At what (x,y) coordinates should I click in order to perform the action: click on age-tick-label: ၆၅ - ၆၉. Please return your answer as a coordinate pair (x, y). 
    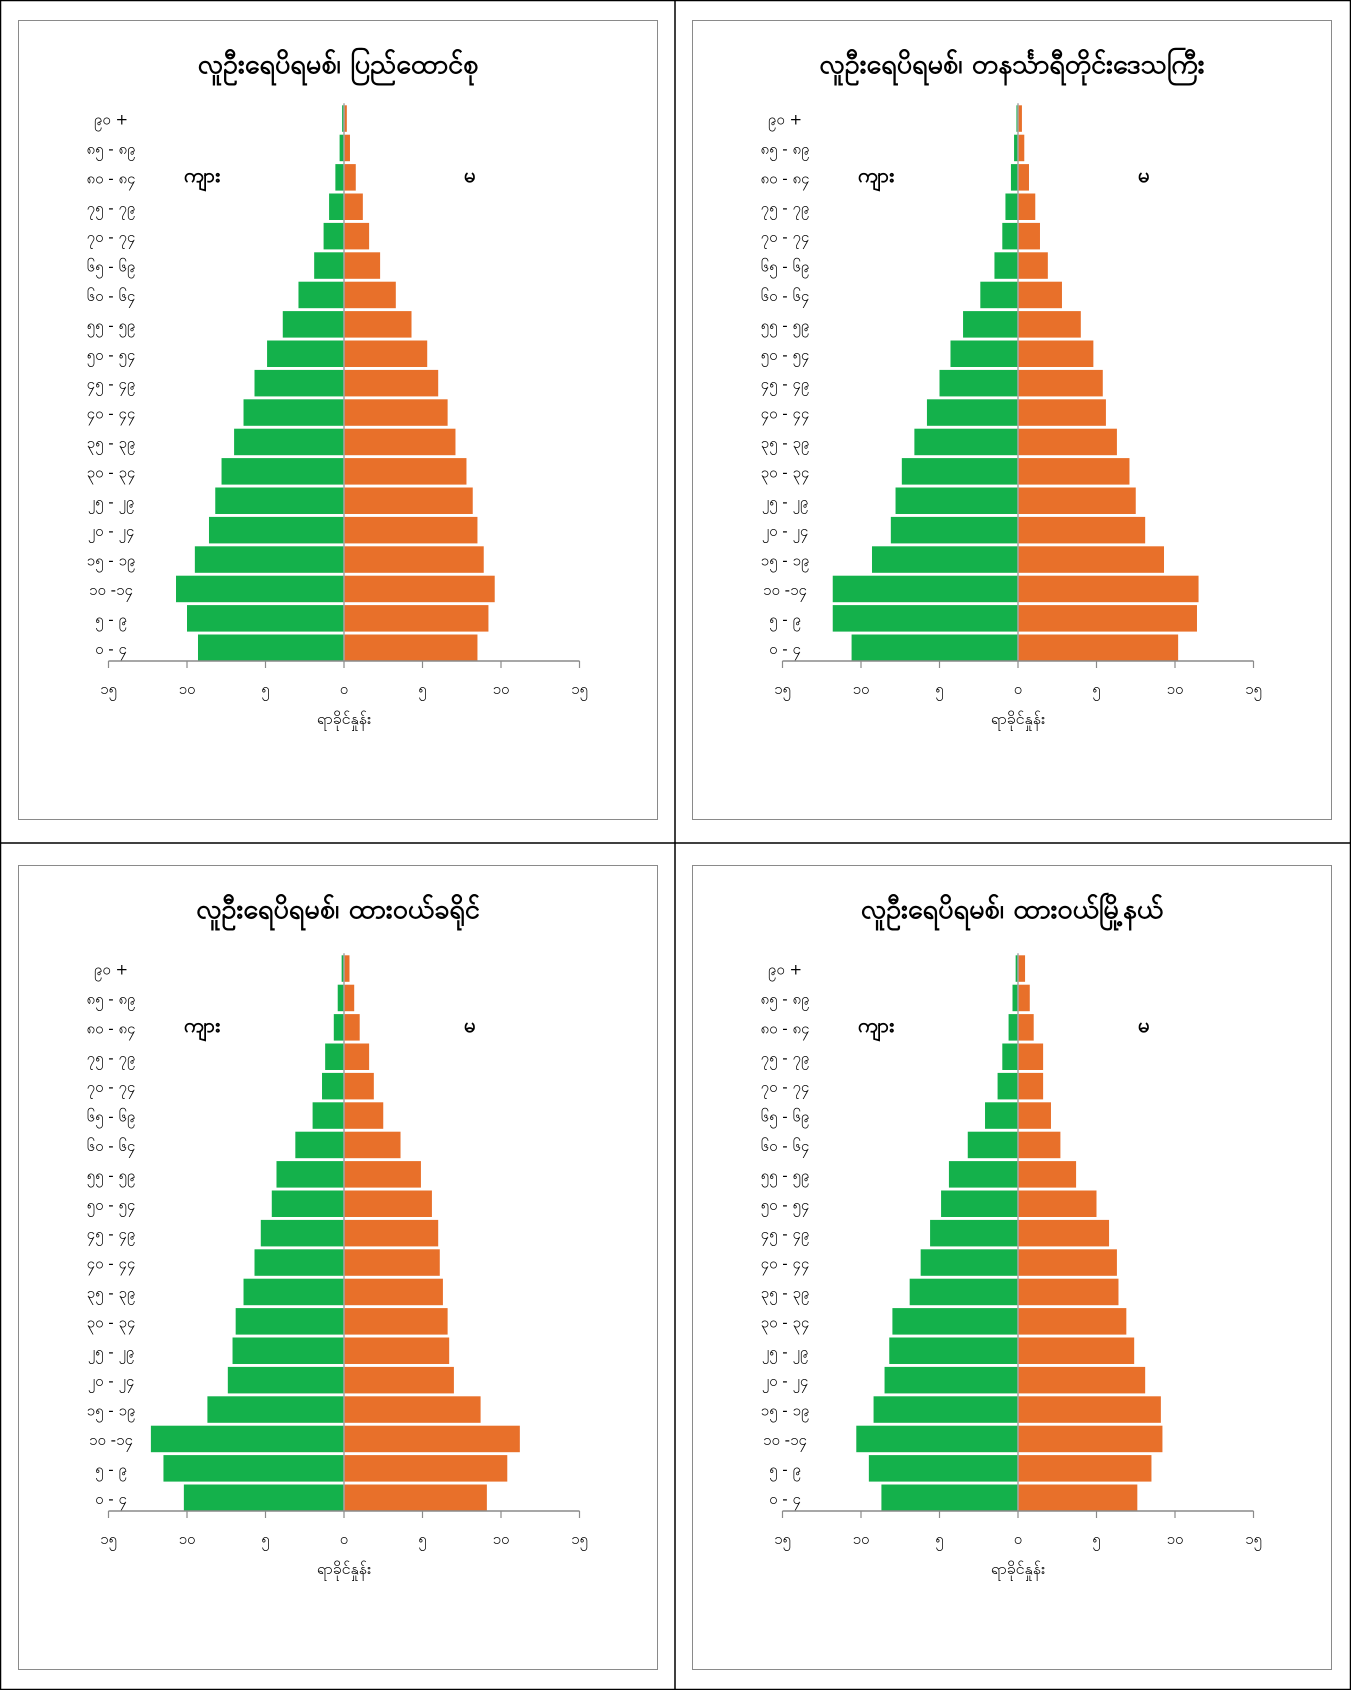
    Looking at the image, I should click on (111, 268).